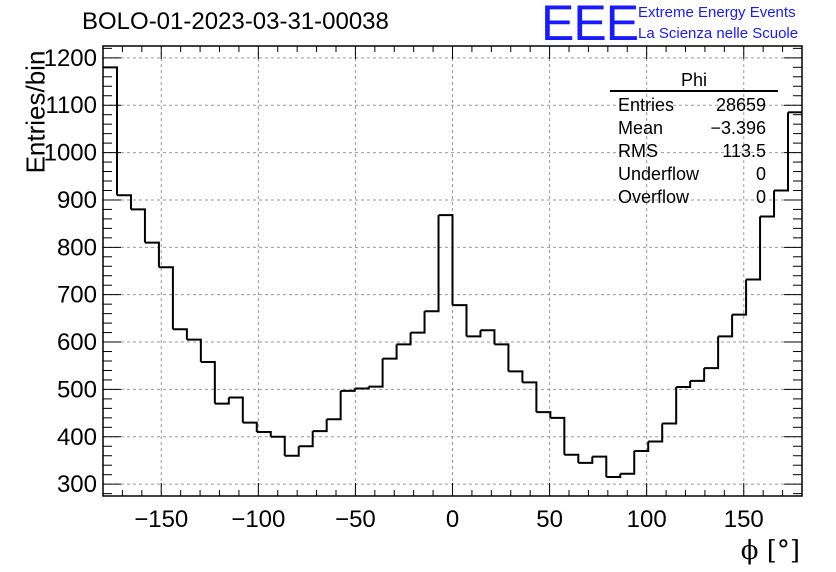 The height and width of the screenshot is (572, 836). What do you see at coordinates (71, 105) in the screenshot?
I see `y-tick-label: 1100` at bounding box center [71, 105].